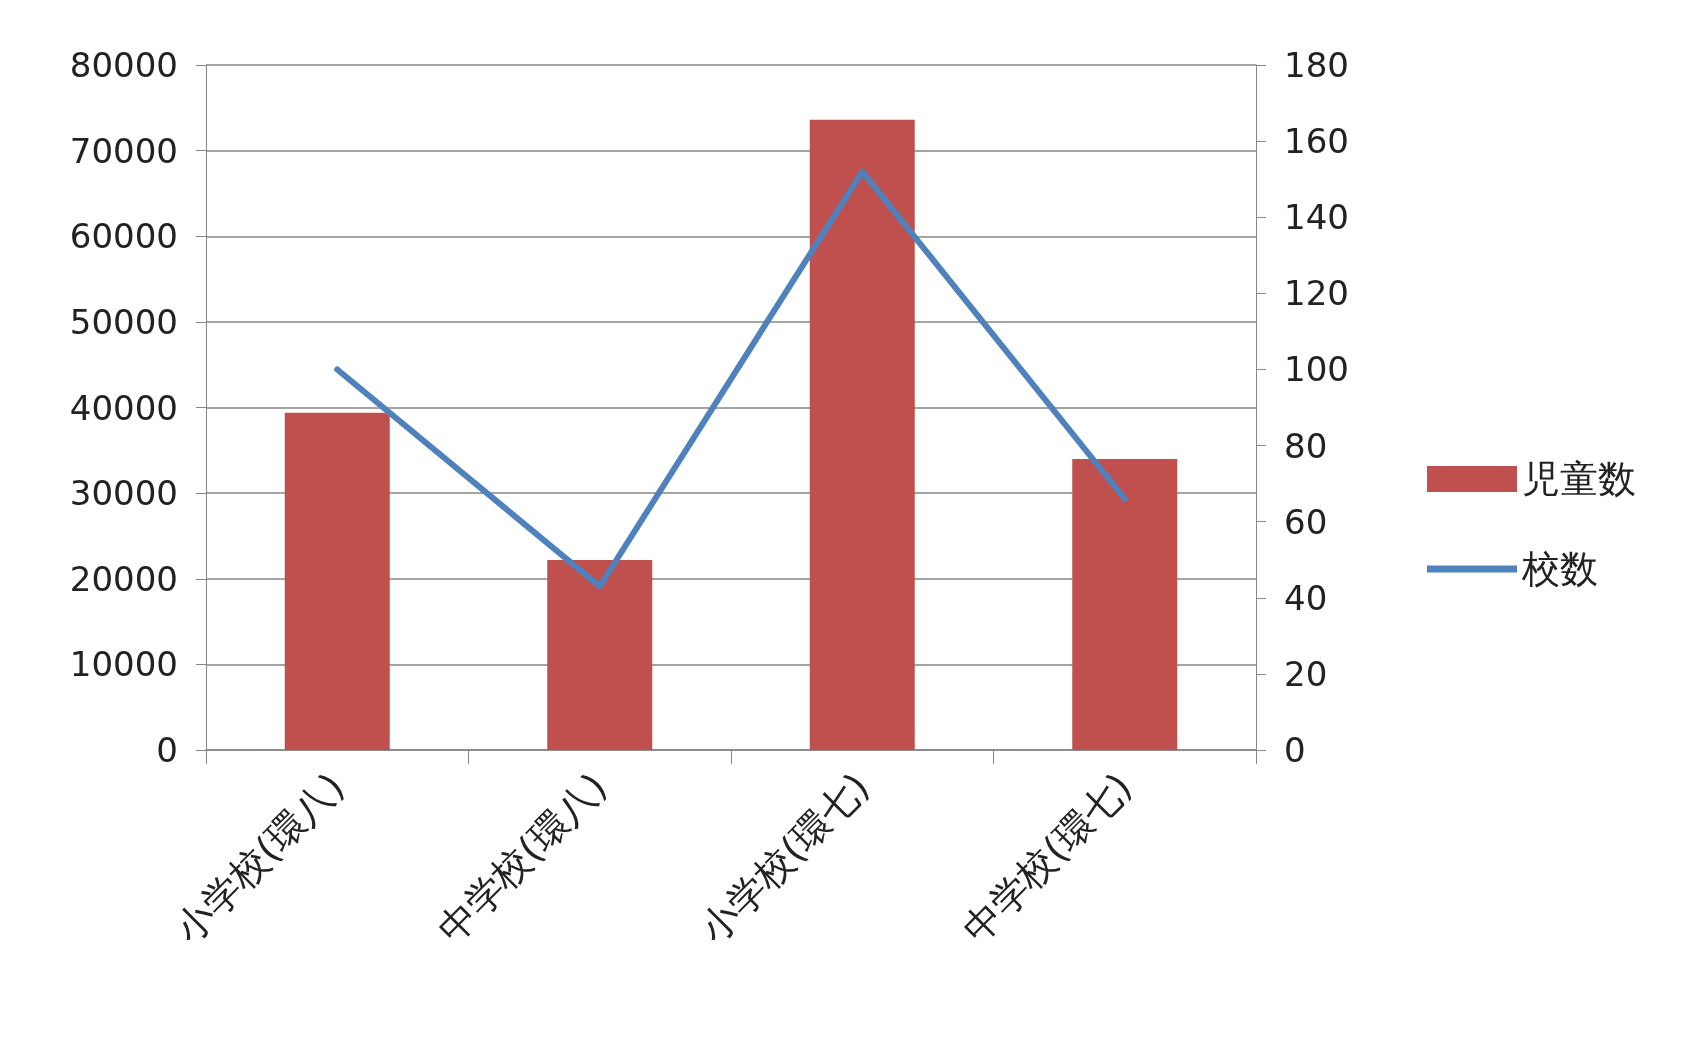 This screenshot has height=1061, width=1702. I want to click on y2-tick-label: 180, so click(1316, 65).